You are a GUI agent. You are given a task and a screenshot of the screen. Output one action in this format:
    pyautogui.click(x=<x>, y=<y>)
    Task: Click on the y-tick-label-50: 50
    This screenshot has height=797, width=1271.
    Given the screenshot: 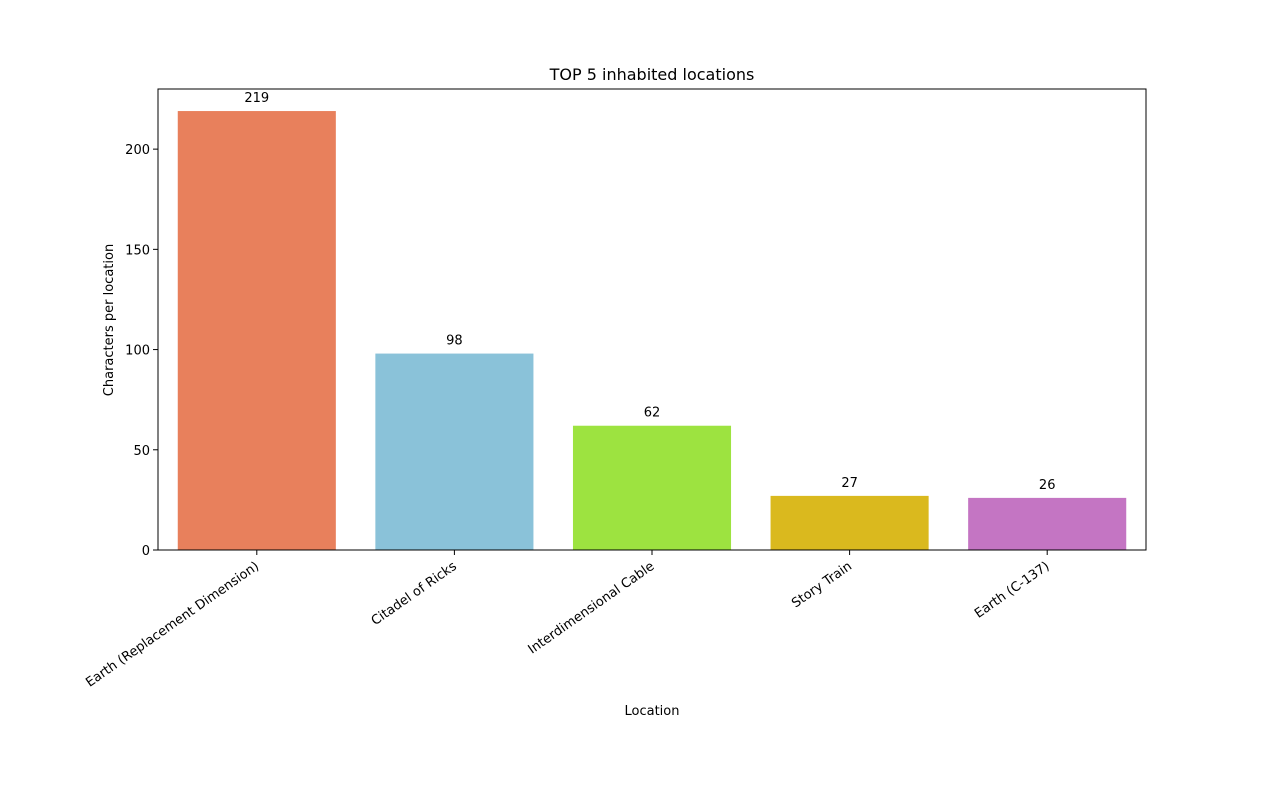 What is the action you would take?
    pyautogui.click(x=141, y=451)
    